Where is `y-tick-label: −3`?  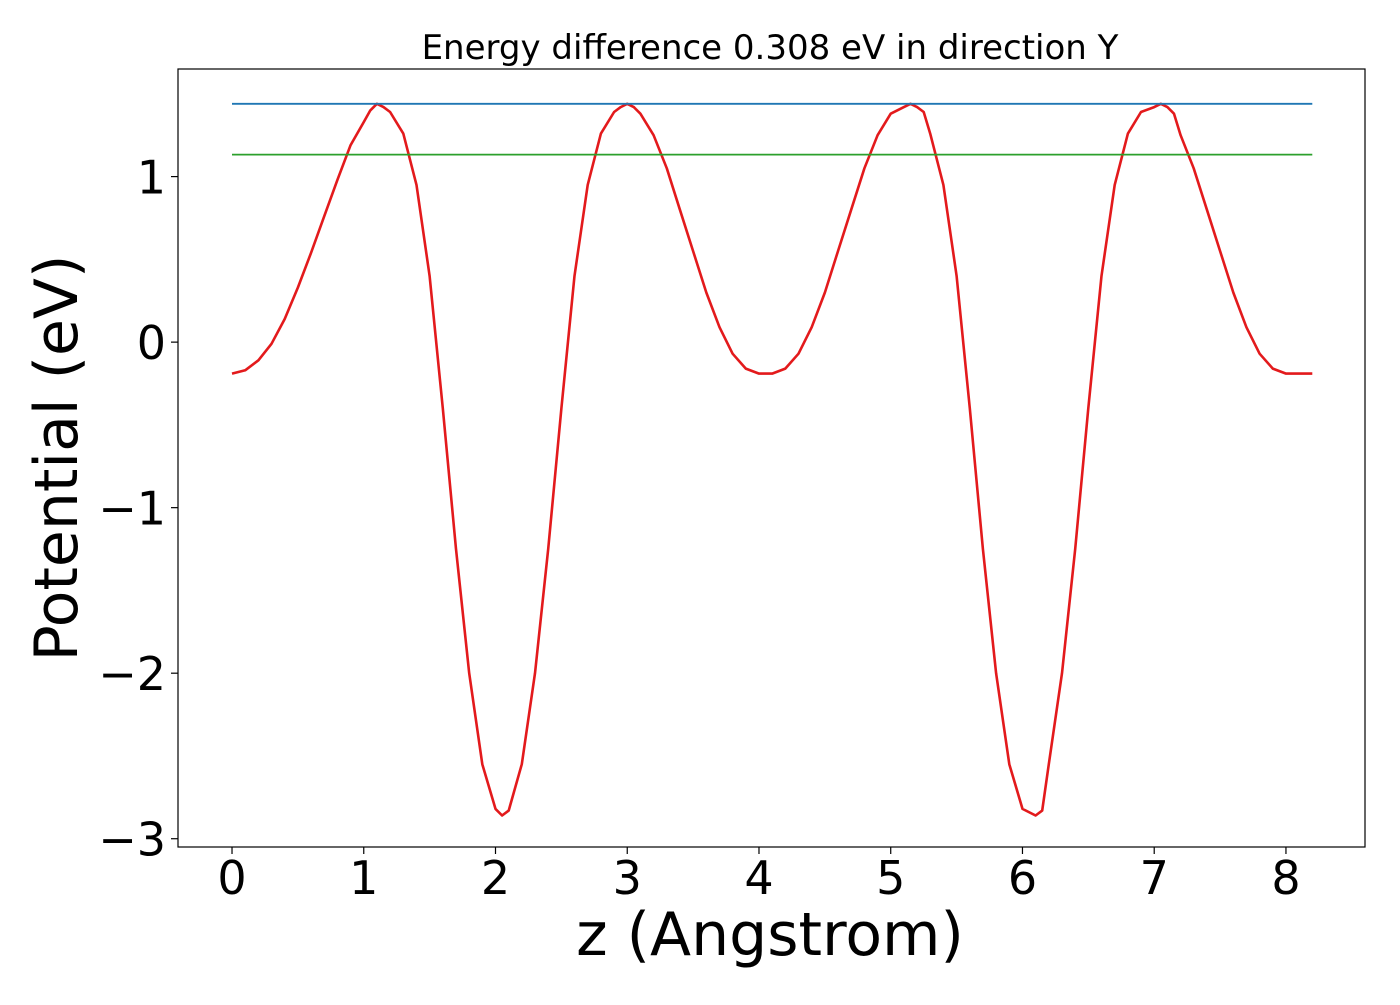 y-tick-label: −3 is located at coordinates (132, 840).